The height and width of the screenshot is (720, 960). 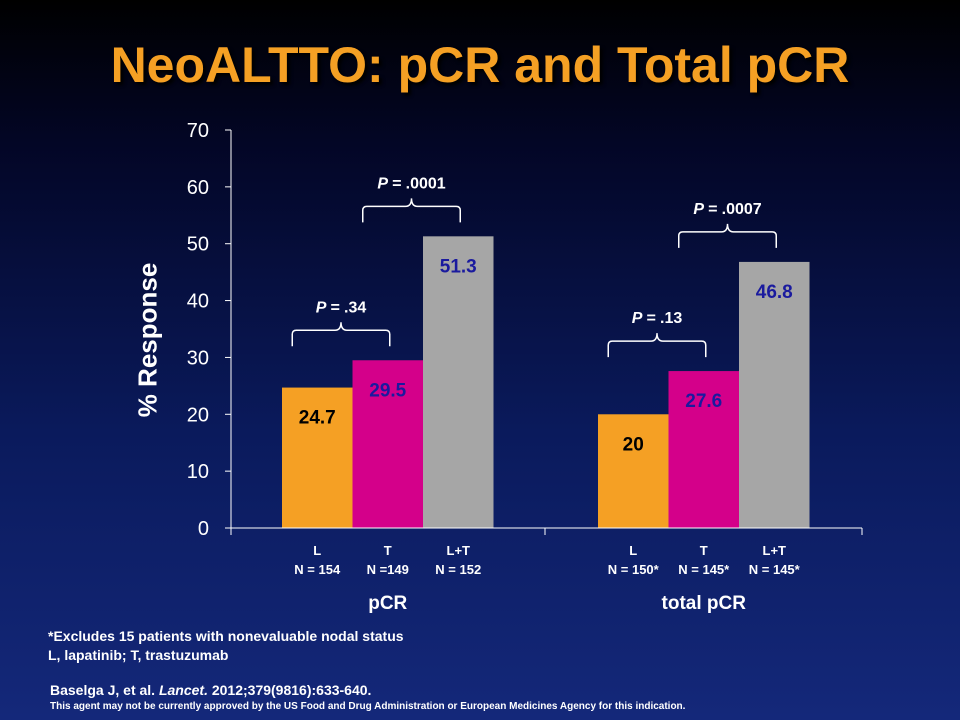 What do you see at coordinates (480, 65) in the screenshot?
I see `slide-title: NeoALTTO: pCR and Total pCR` at bounding box center [480, 65].